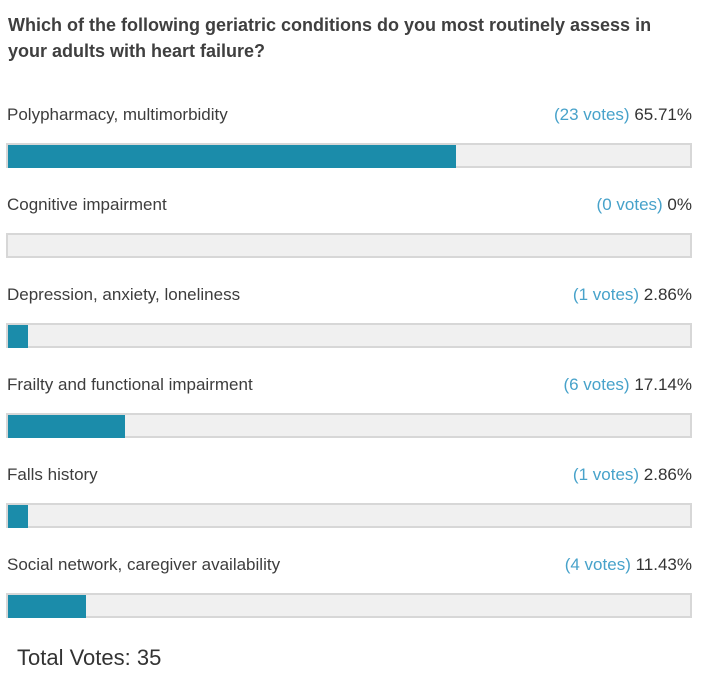  I want to click on option-percent: 65.71%, so click(663, 114).